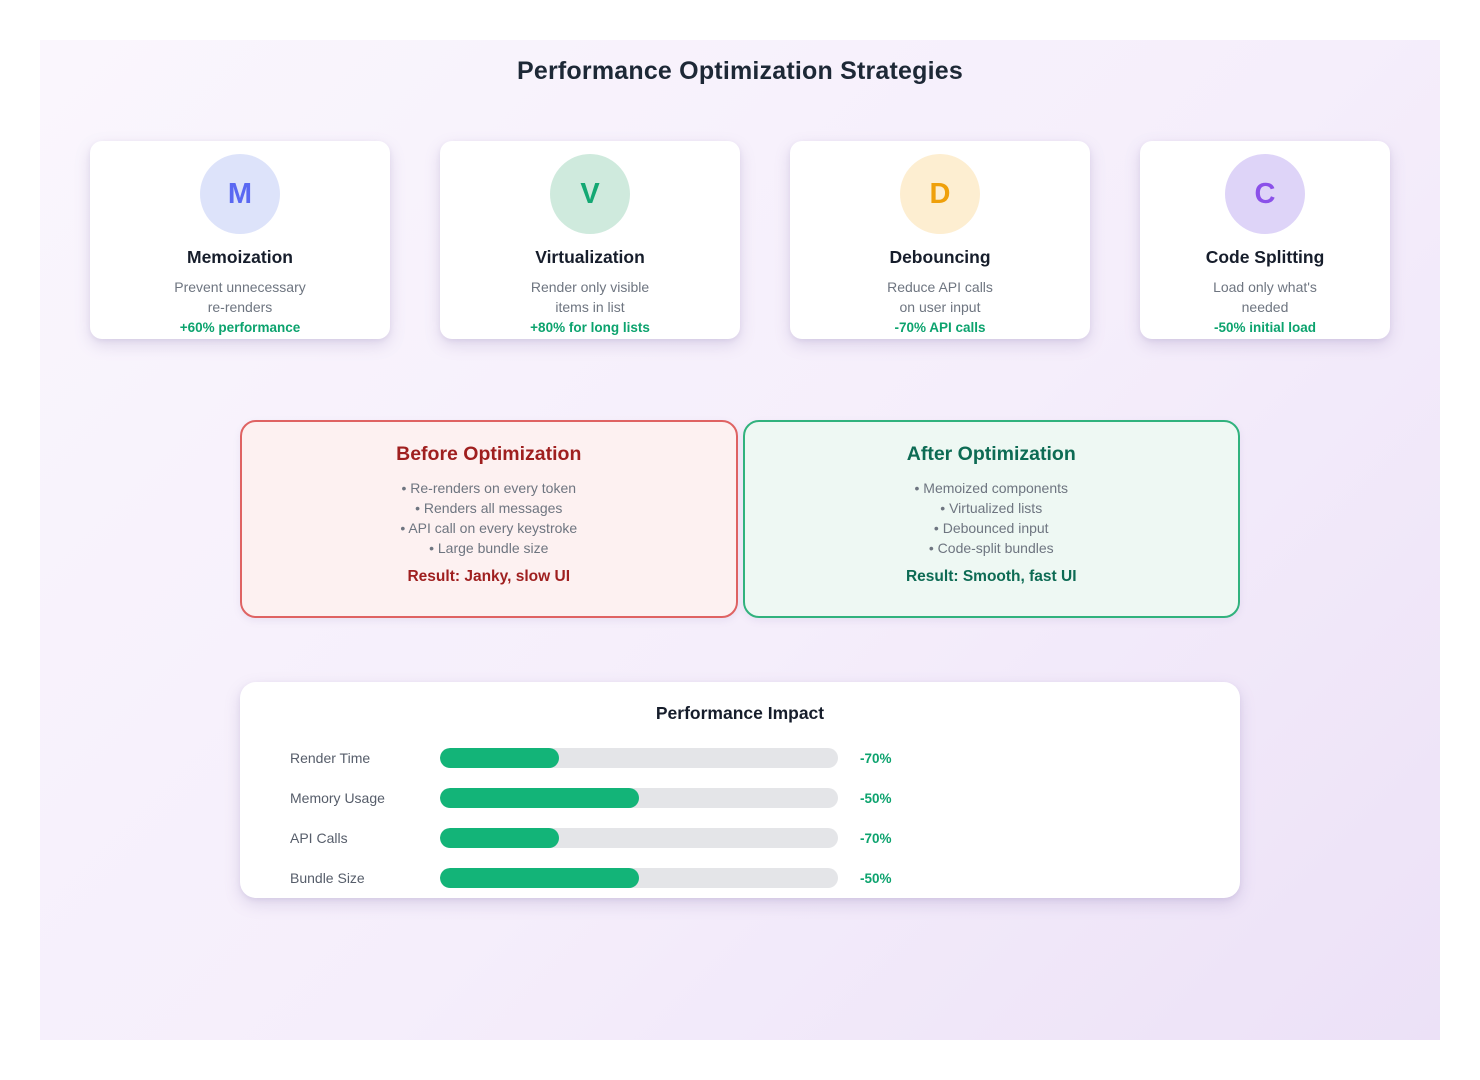 The height and width of the screenshot is (1080, 1480). What do you see at coordinates (319, 838) in the screenshot?
I see `bar-label: API Calls` at bounding box center [319, 838].